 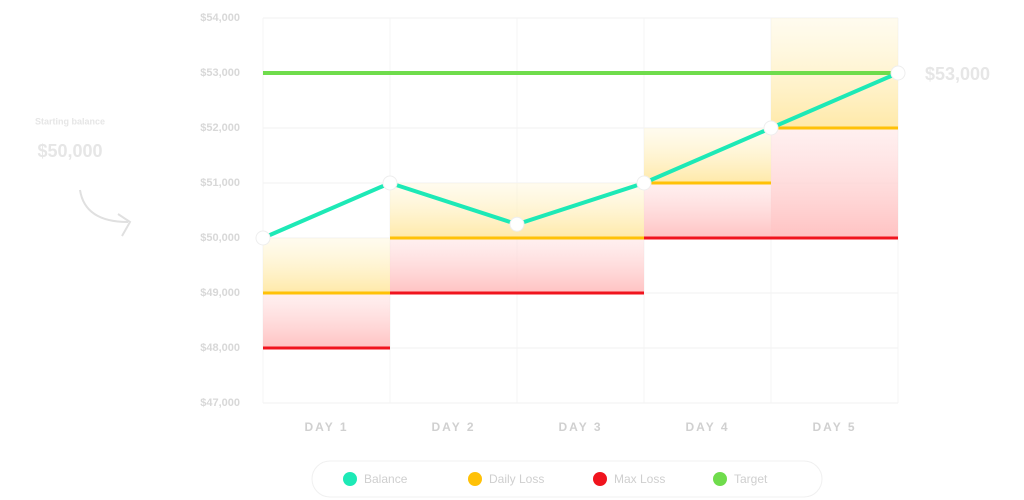 What do you see at coordinates (70, 121) in the screenshot?
I see `start-label: Starting balance` at bounding box center [70, 121].